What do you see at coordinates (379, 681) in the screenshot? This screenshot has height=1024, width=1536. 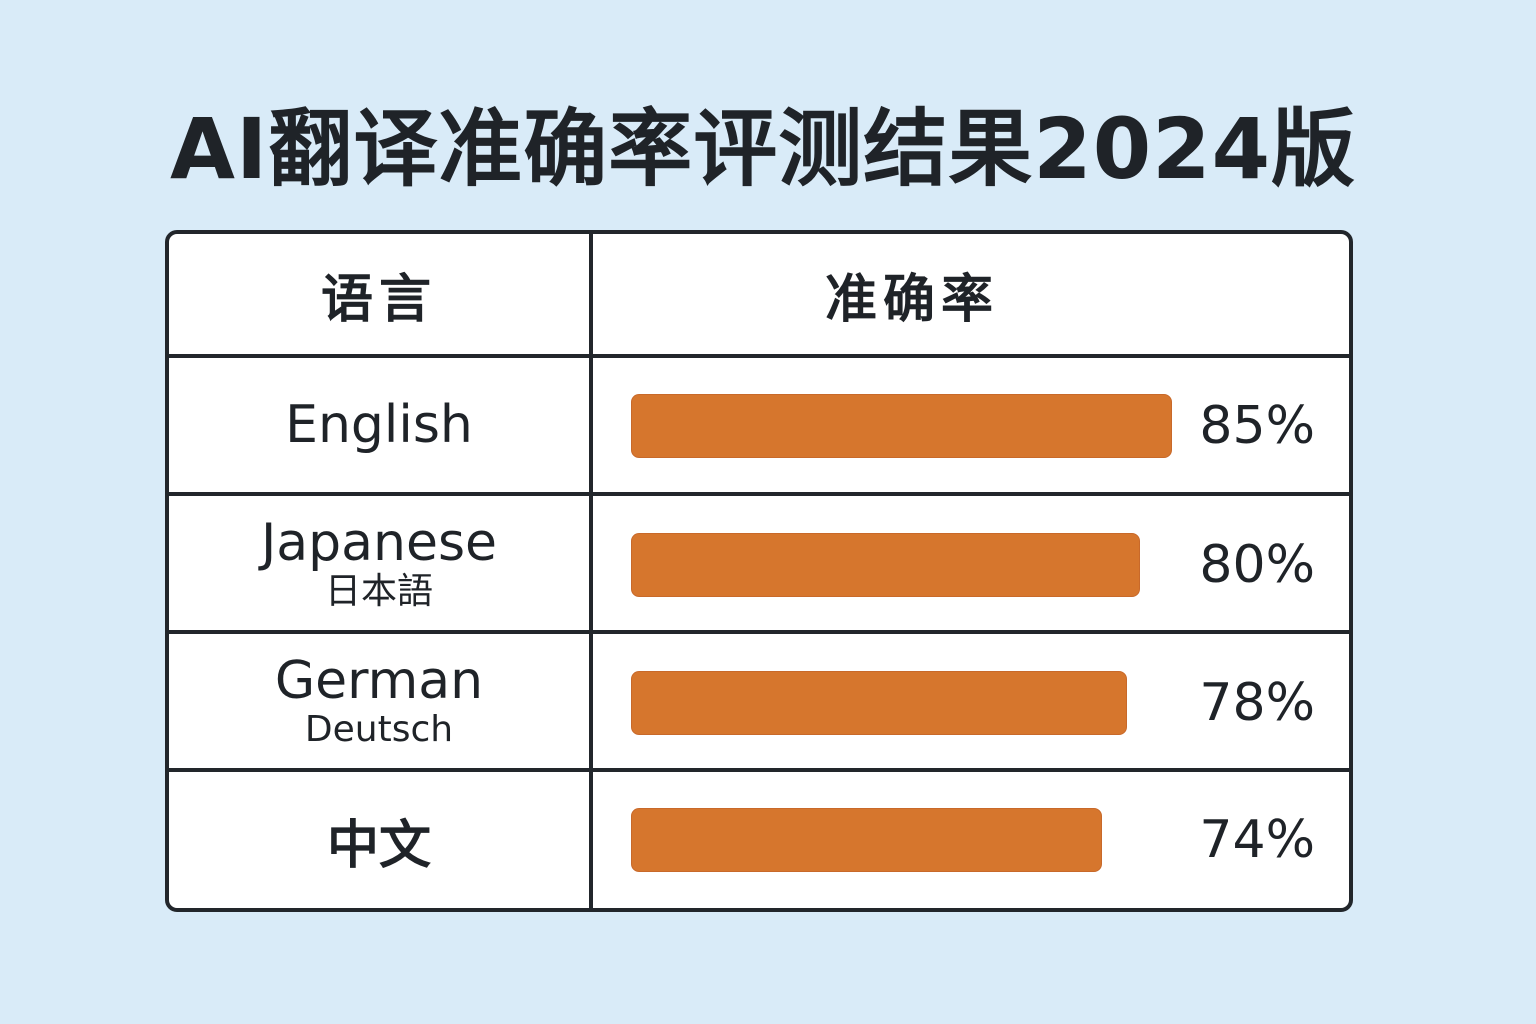 I see `language-label: German` at bounding box center [379, 681].